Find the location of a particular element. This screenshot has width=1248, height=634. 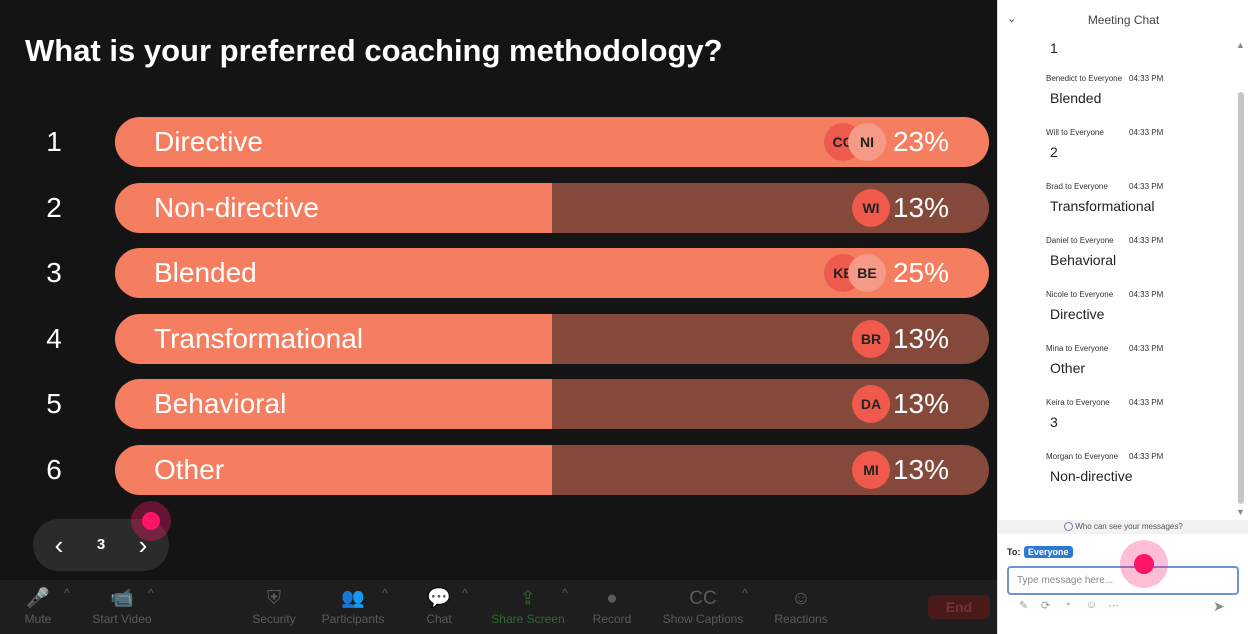

share-screen-label: Share Screen is located at coordinates (528, 619).